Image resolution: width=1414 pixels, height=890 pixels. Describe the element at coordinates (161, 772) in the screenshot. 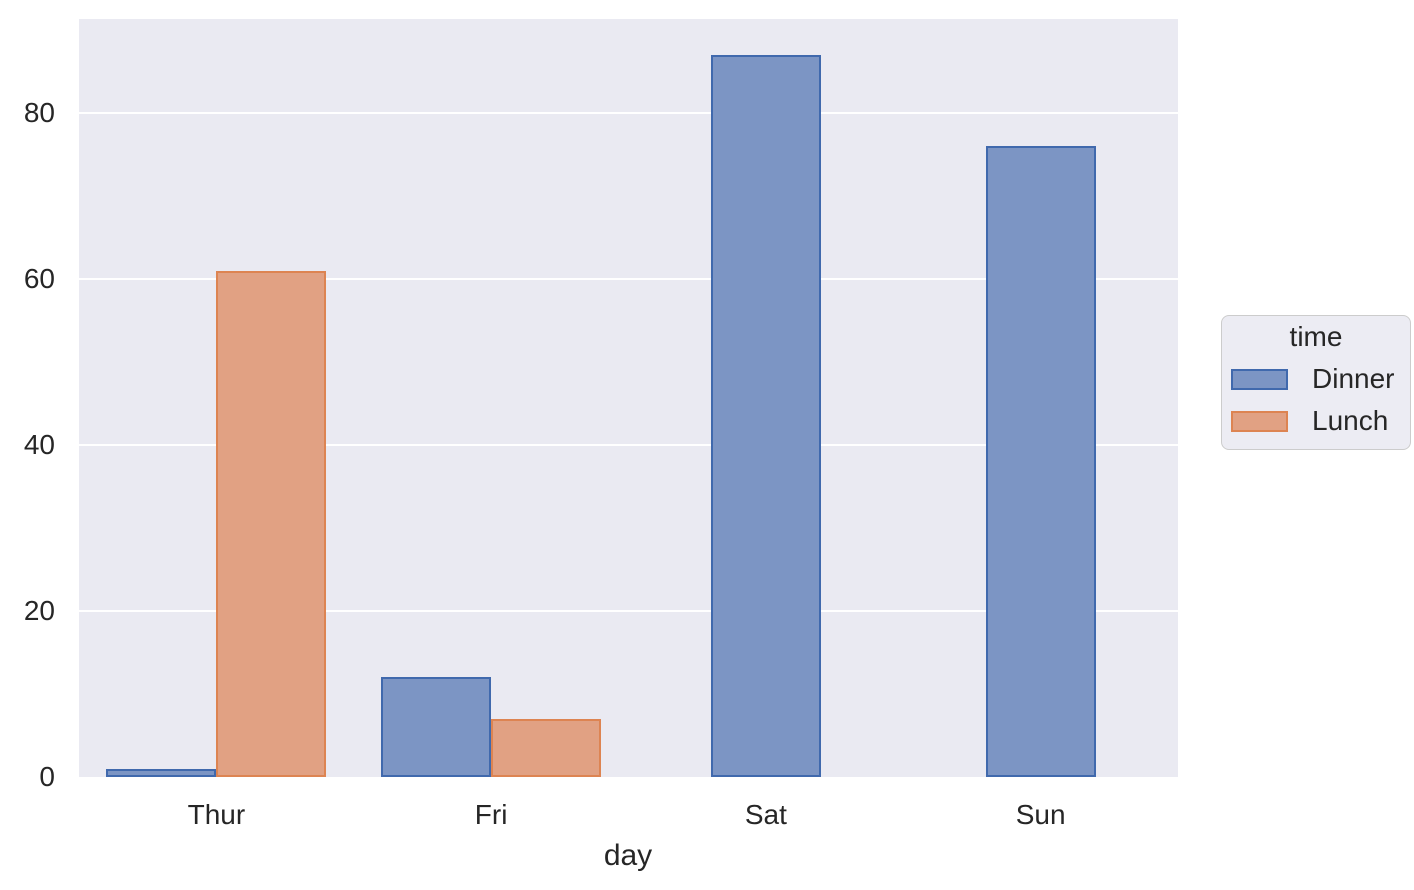

I see `bar-thur-dinner` at that location.